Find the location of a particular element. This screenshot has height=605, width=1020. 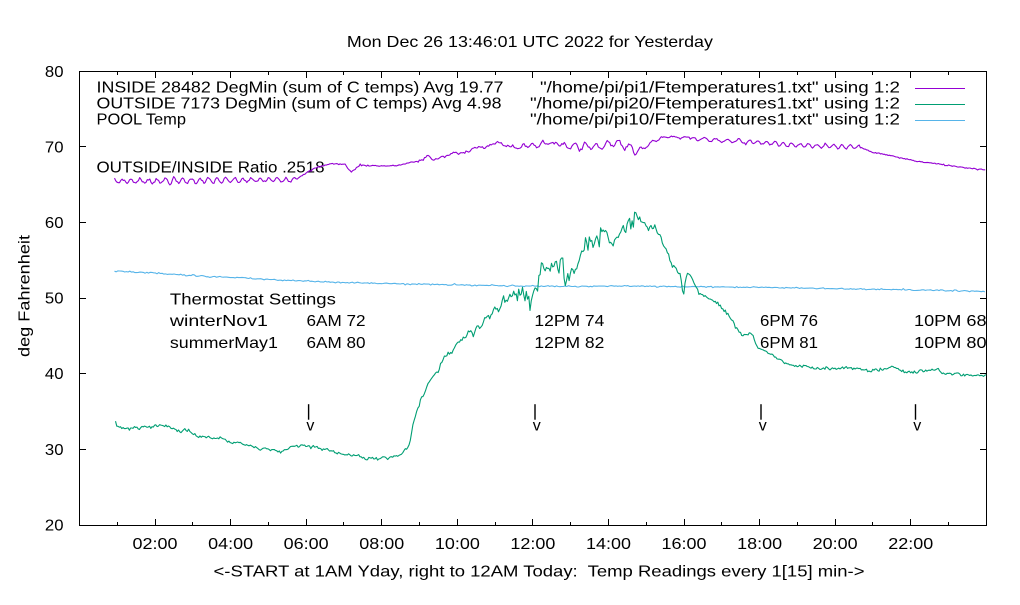

svg-text: 50 is located at coordinates (54, 299).